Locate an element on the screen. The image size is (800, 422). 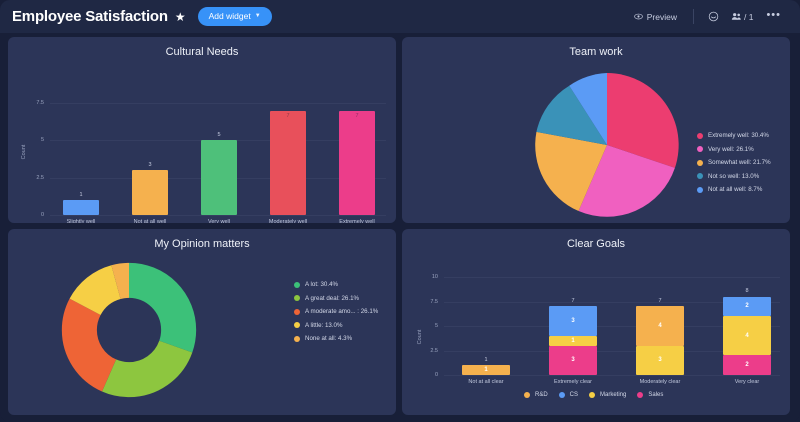
legend-item: A great deal: 26.1% is located at coordinates (336, 298).